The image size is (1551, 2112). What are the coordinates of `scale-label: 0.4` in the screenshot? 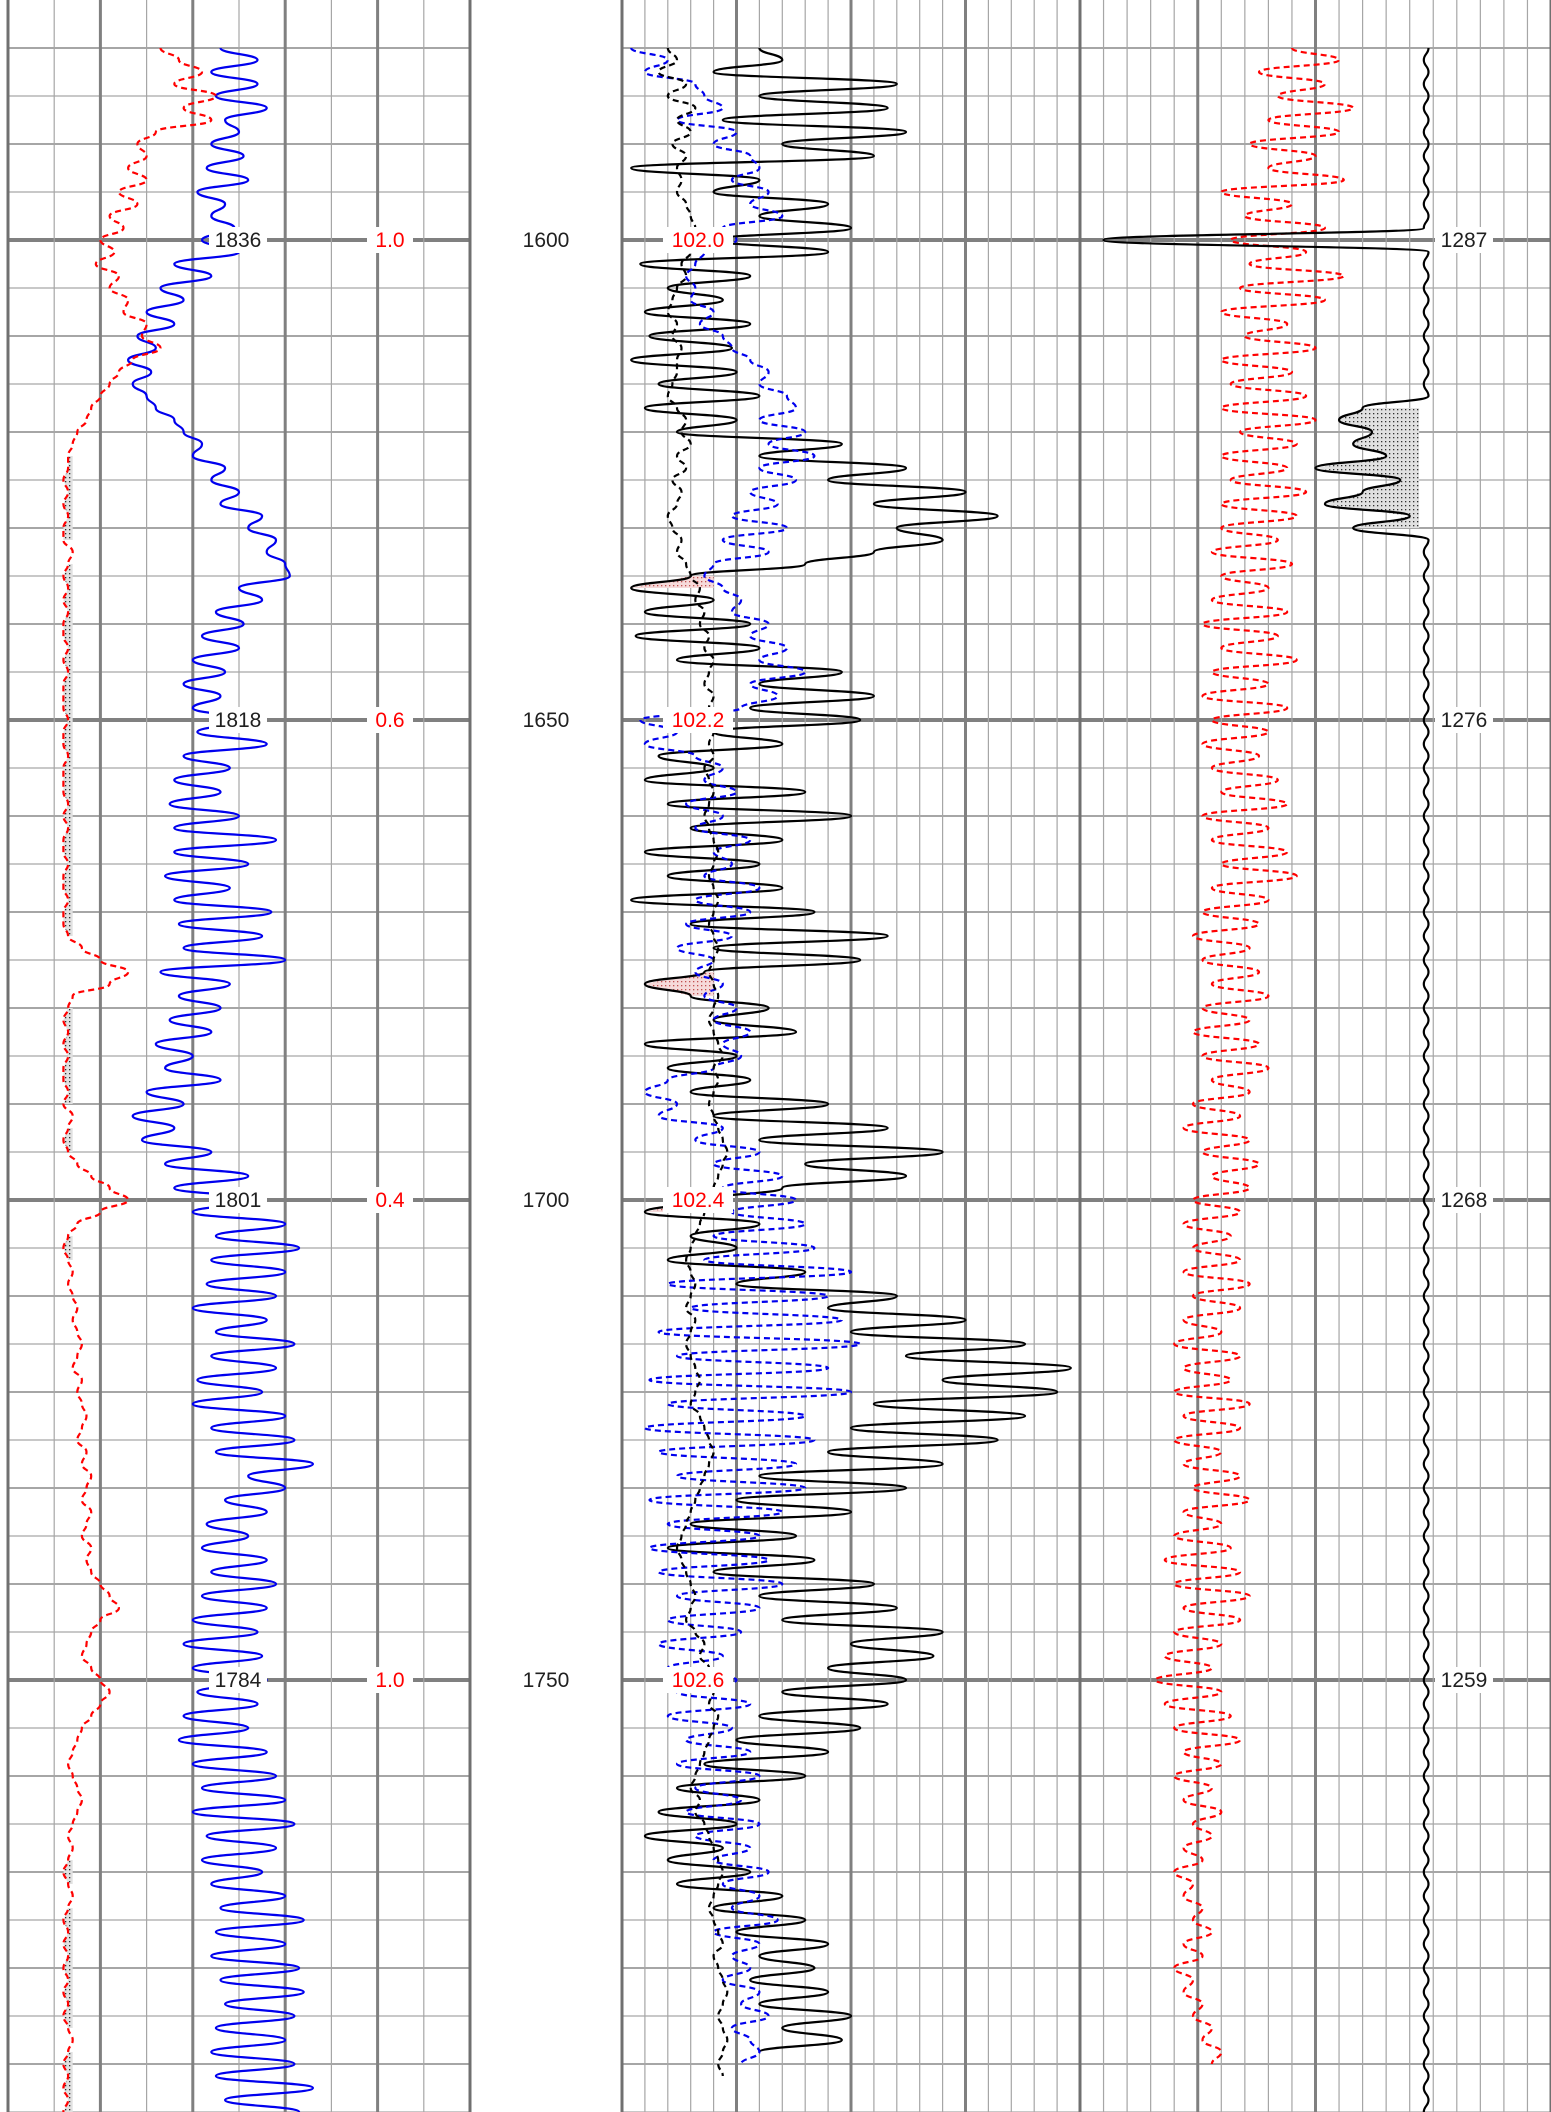 It's located at (390, 1200).